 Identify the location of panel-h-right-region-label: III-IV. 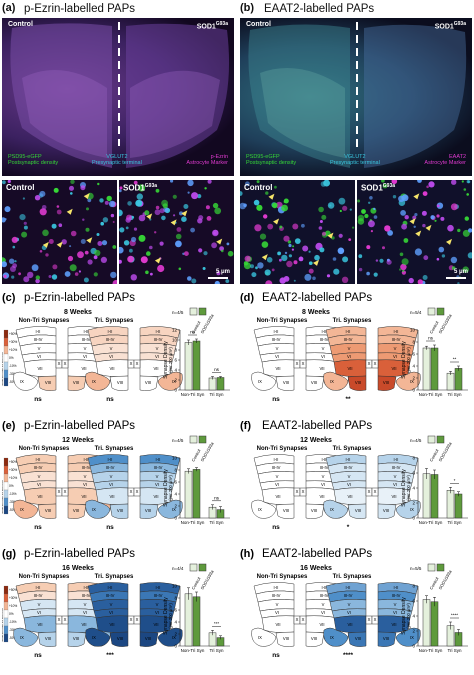
(348, 595).